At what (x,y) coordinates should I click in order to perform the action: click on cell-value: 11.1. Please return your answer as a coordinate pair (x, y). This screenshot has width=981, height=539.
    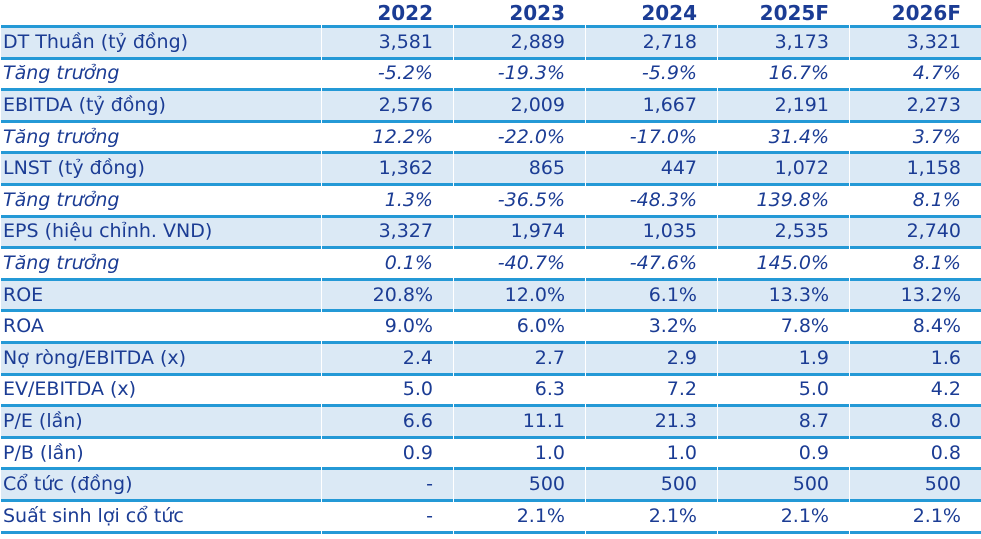
    Looking at the image, I should click on (519, 423).